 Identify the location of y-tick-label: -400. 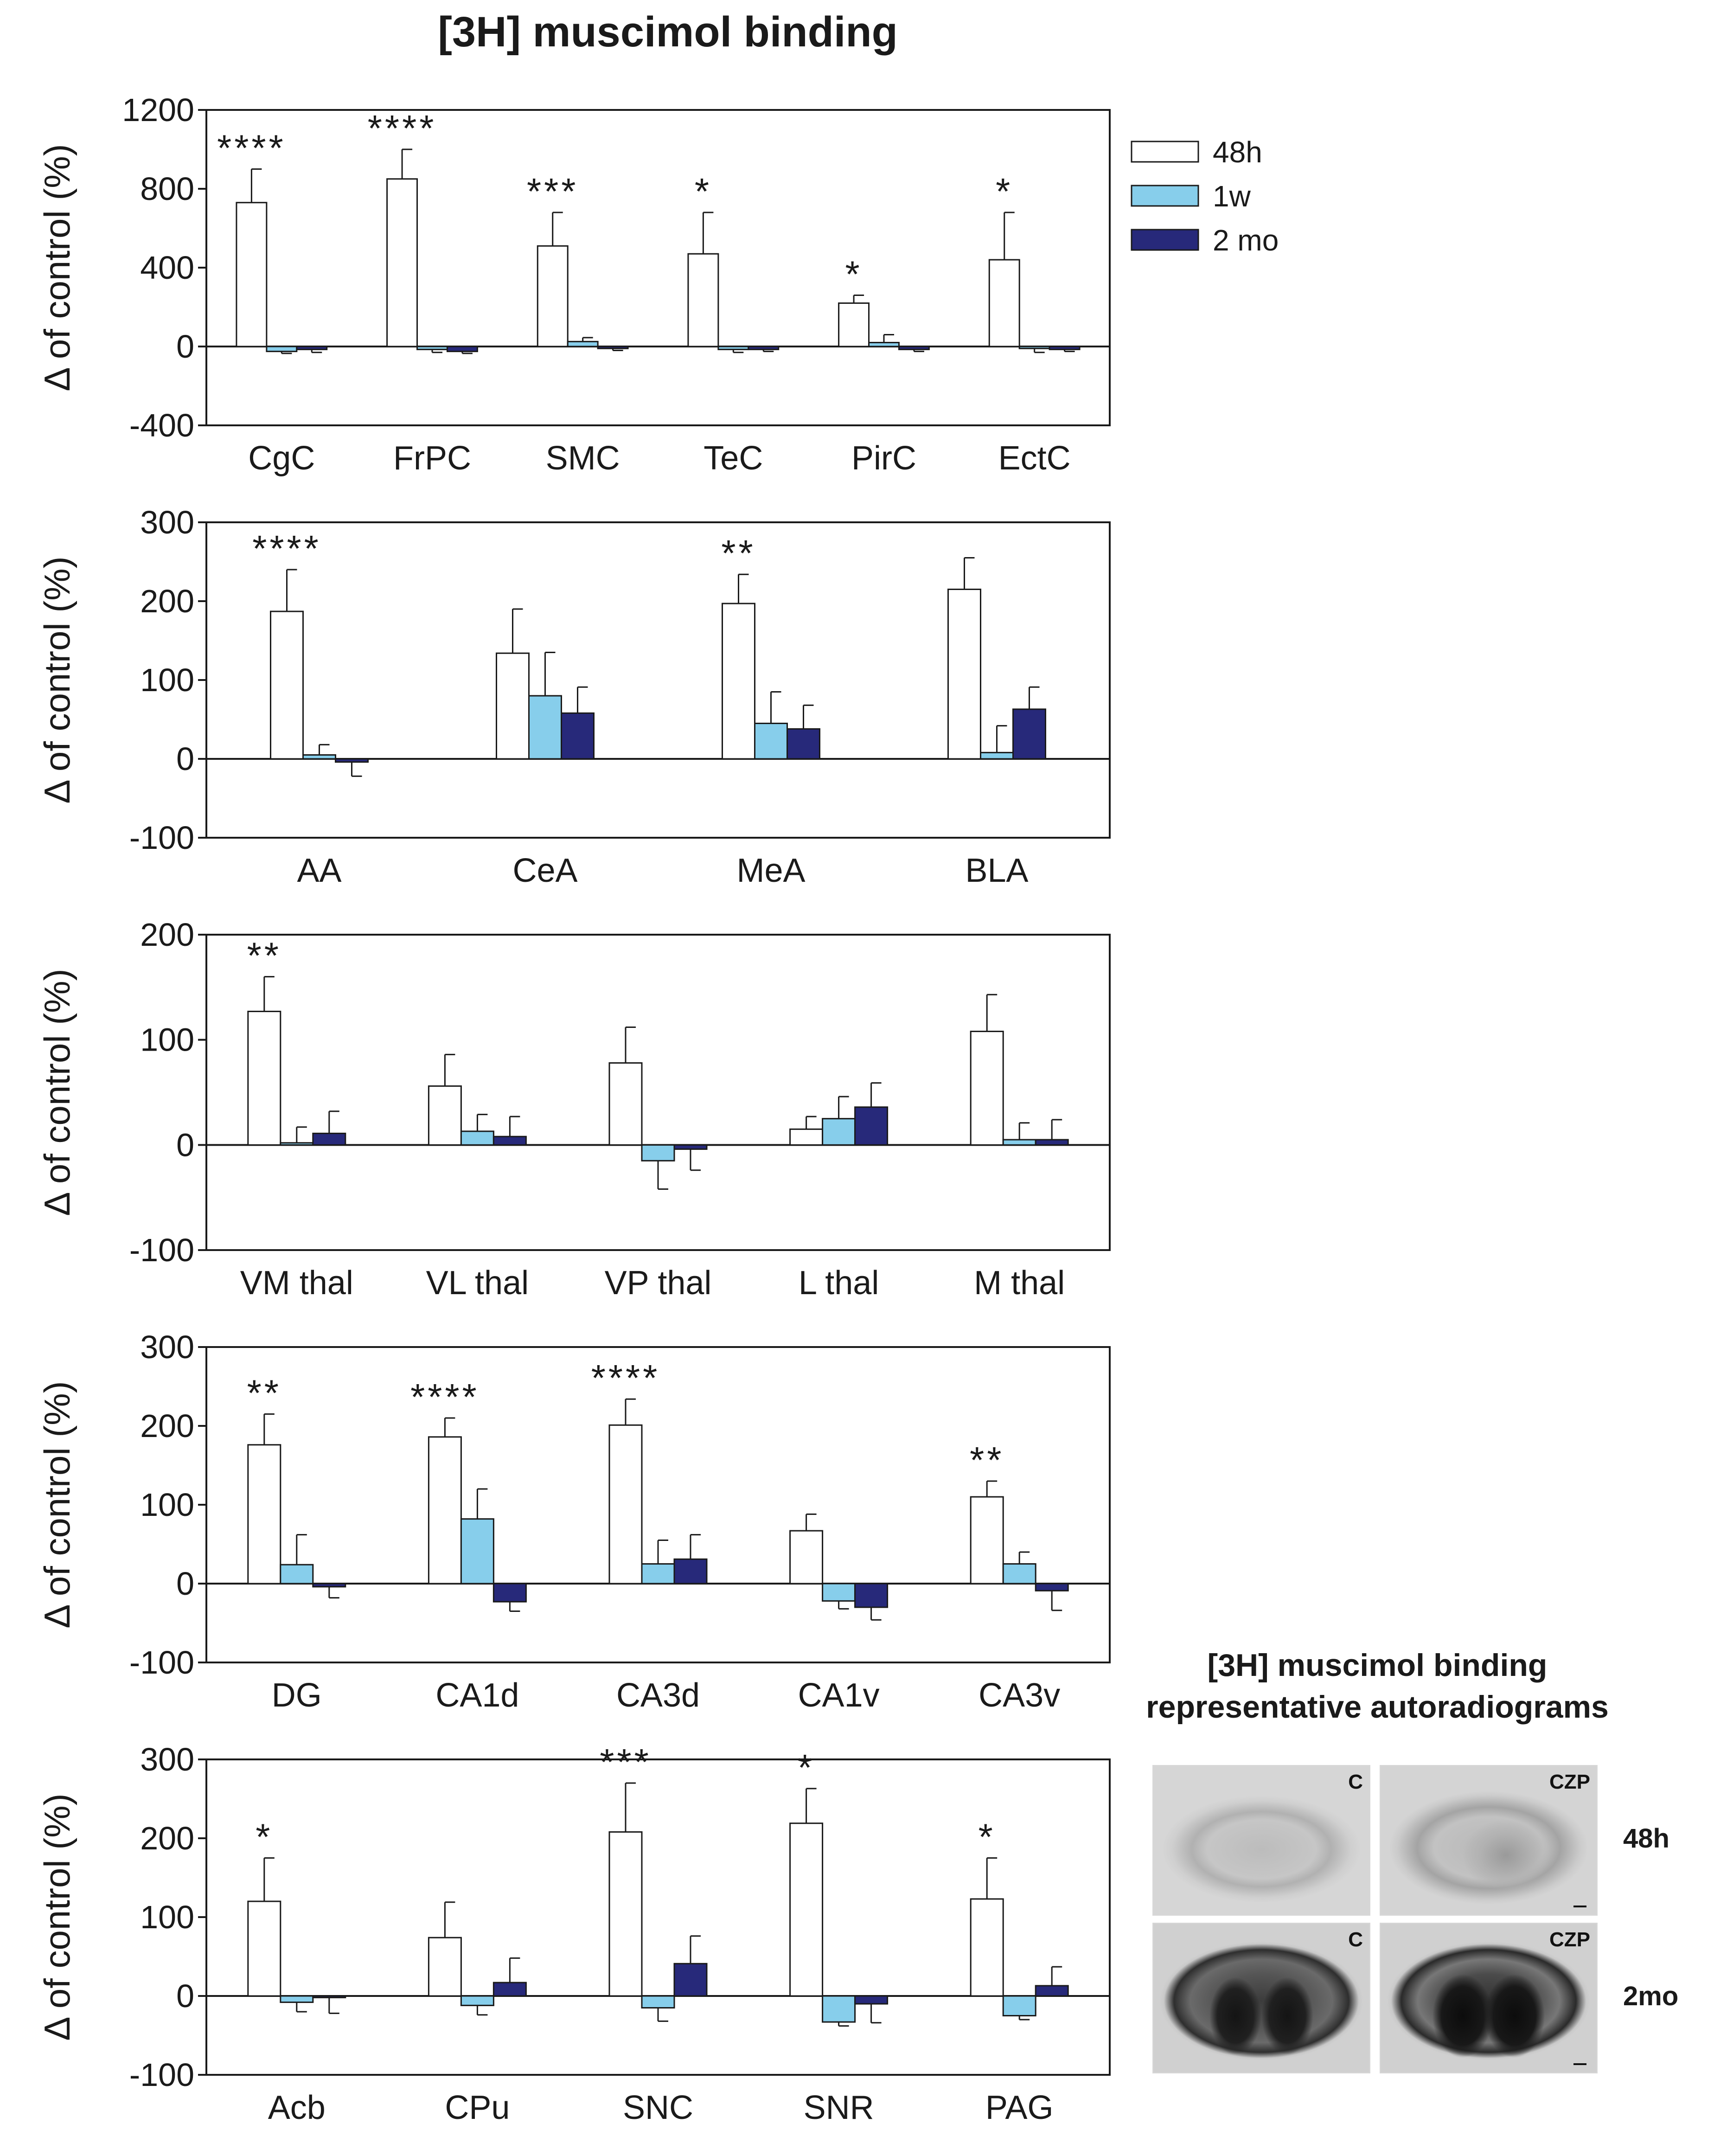
(161, 425).